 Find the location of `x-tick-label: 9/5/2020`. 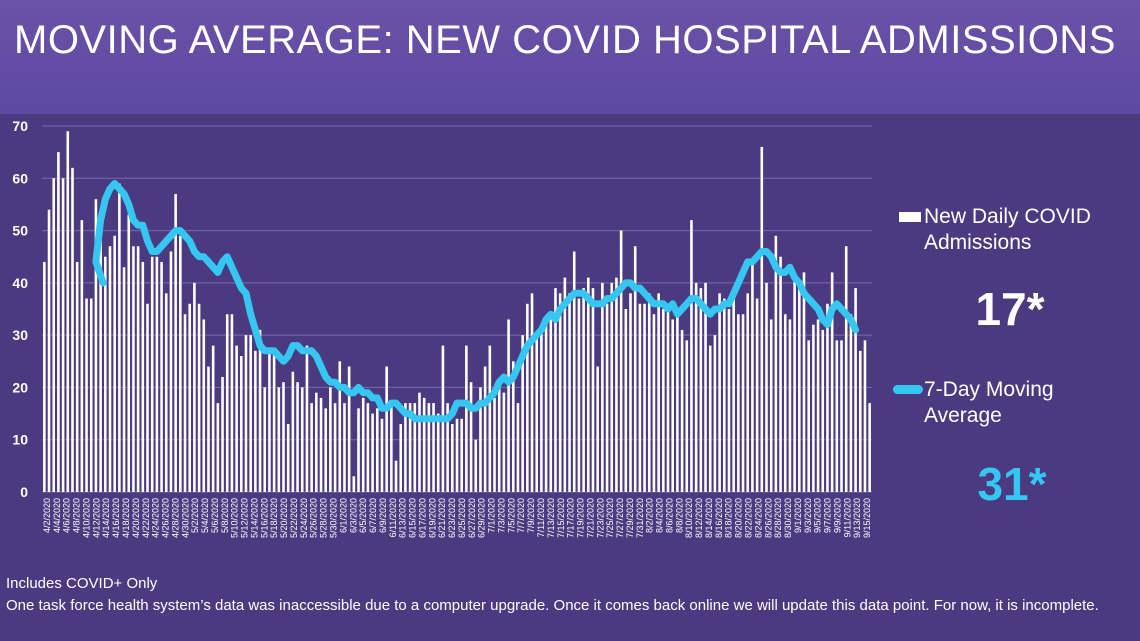

x-tick-label: 9/5/2020 is located at coordinates (818, 515).